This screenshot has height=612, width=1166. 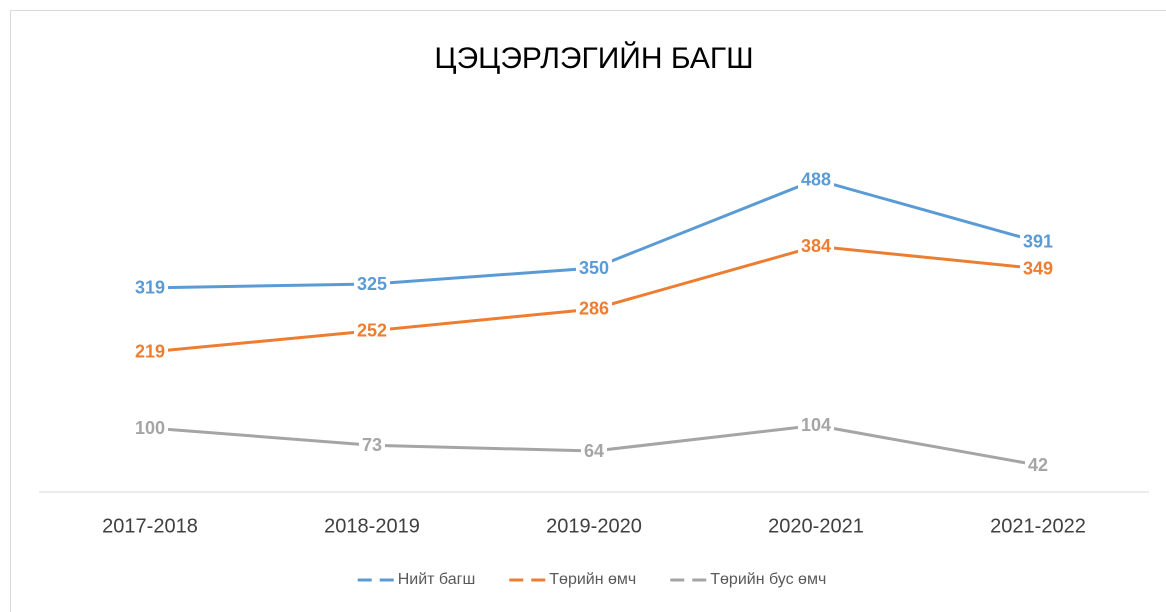 I want to click on legend-label: Нийт багш, so click(x=437, y=579).